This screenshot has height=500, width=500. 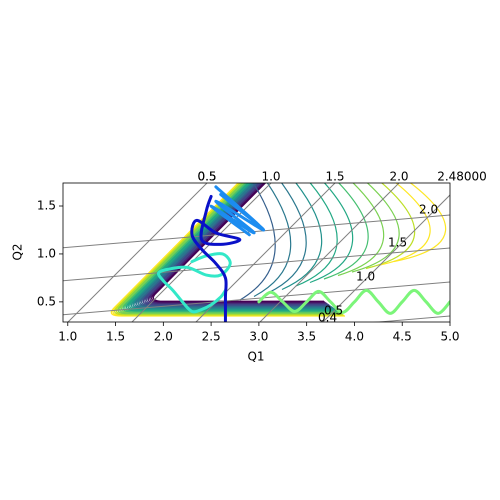 I want to click on skew-annotation: 2.48000, so click(x=462, y=177).